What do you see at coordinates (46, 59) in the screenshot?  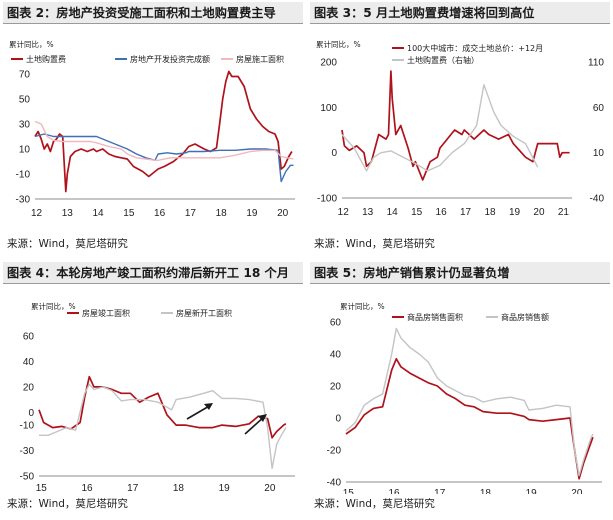 I see `legend-label: 土地购置费` at bounding box center [46, 59].